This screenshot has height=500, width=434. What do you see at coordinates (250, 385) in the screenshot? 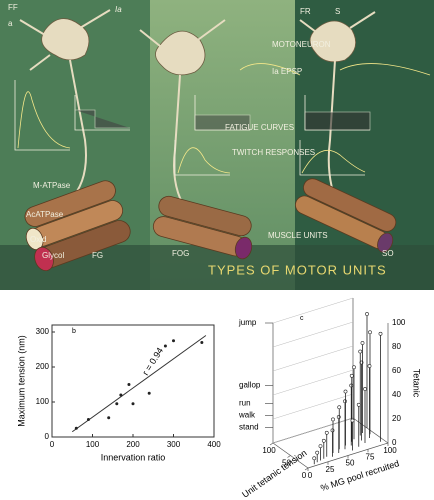
I see `gait-label: gallop` at bounding box center [250, 385].